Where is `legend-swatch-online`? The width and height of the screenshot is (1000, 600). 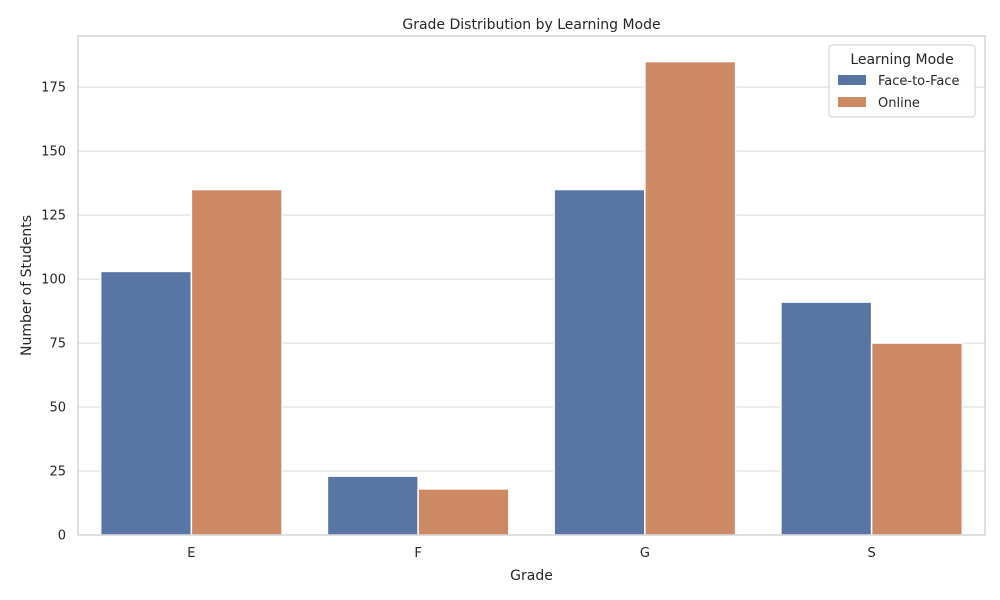 legend-swatch-online is located at coordinates (852, 102).